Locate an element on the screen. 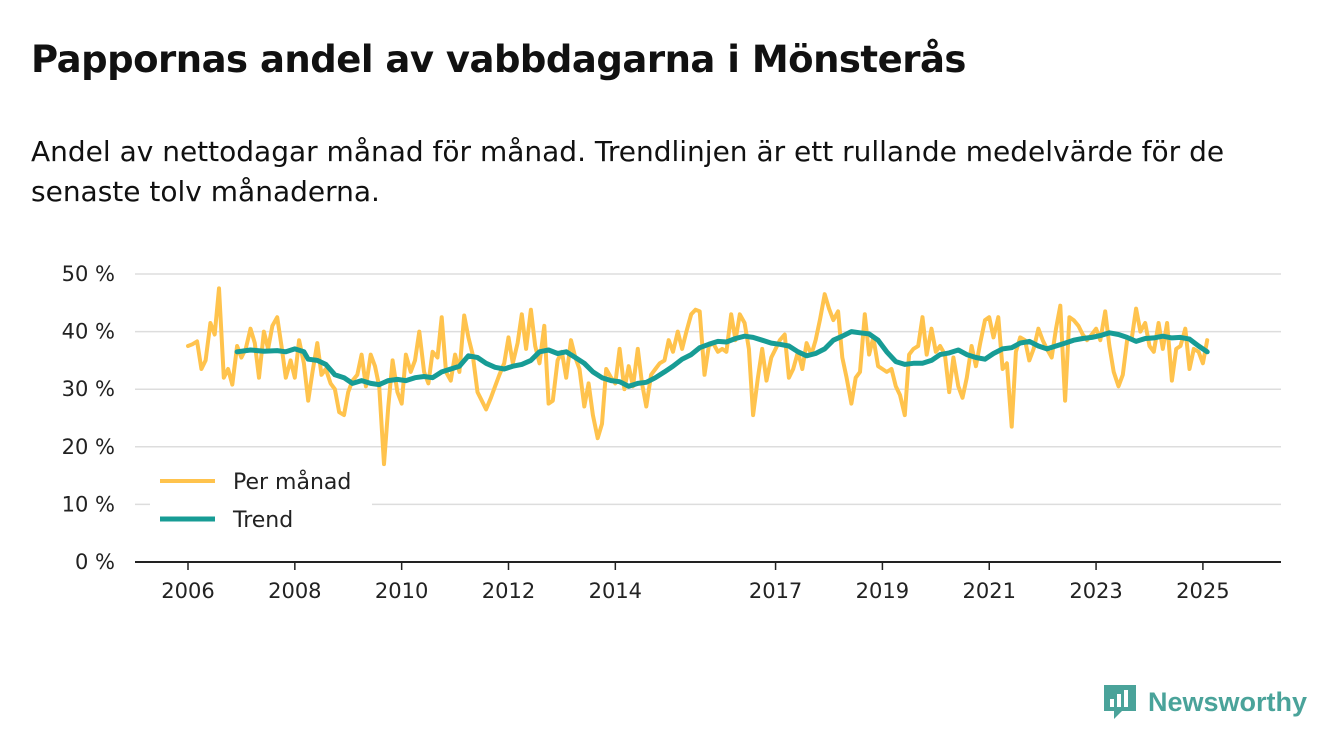  legend: Per månad Trend is located at coordinates (261, 501).